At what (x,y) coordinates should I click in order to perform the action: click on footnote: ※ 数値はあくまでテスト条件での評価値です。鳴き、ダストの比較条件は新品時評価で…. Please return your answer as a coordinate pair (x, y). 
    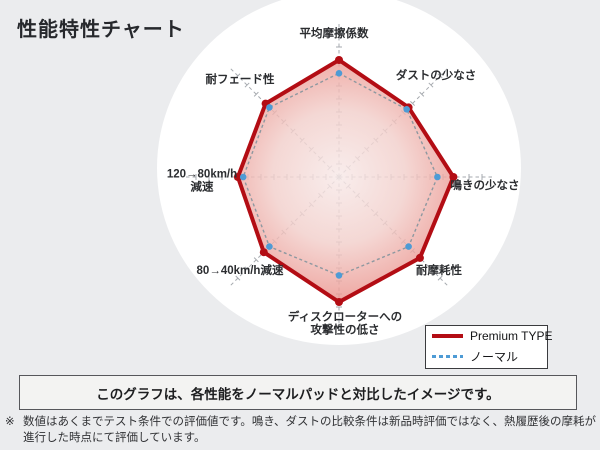
    Looking at the image, I should click on (301, 430).